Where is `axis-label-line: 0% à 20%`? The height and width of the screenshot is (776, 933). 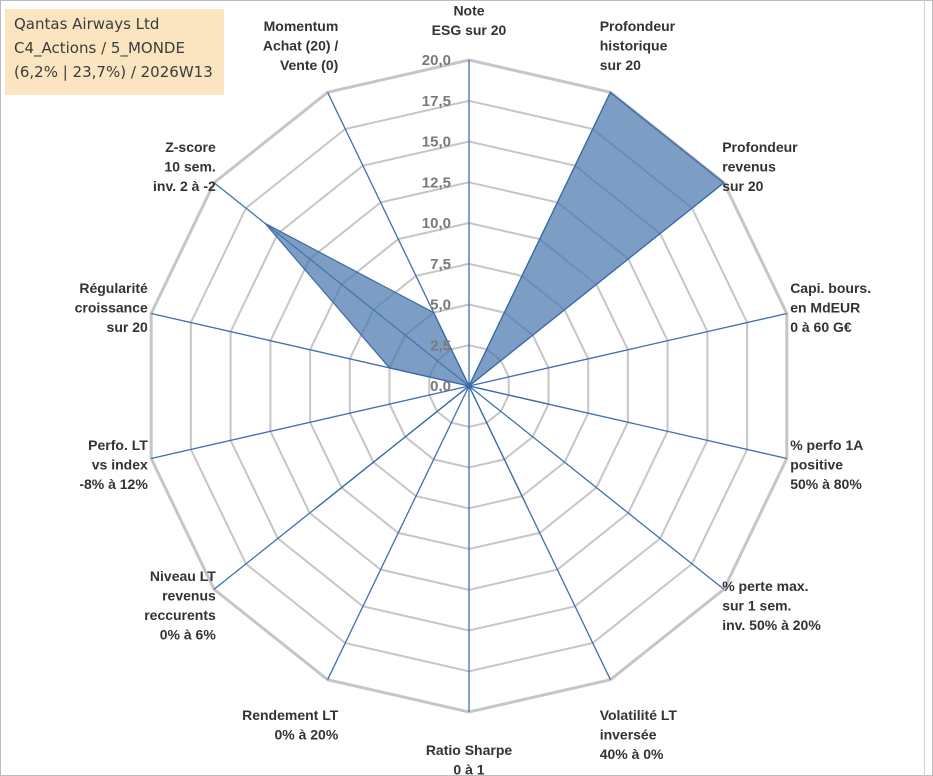 axis-label-line: 0% à 20% is located at coordinates (306, 735).